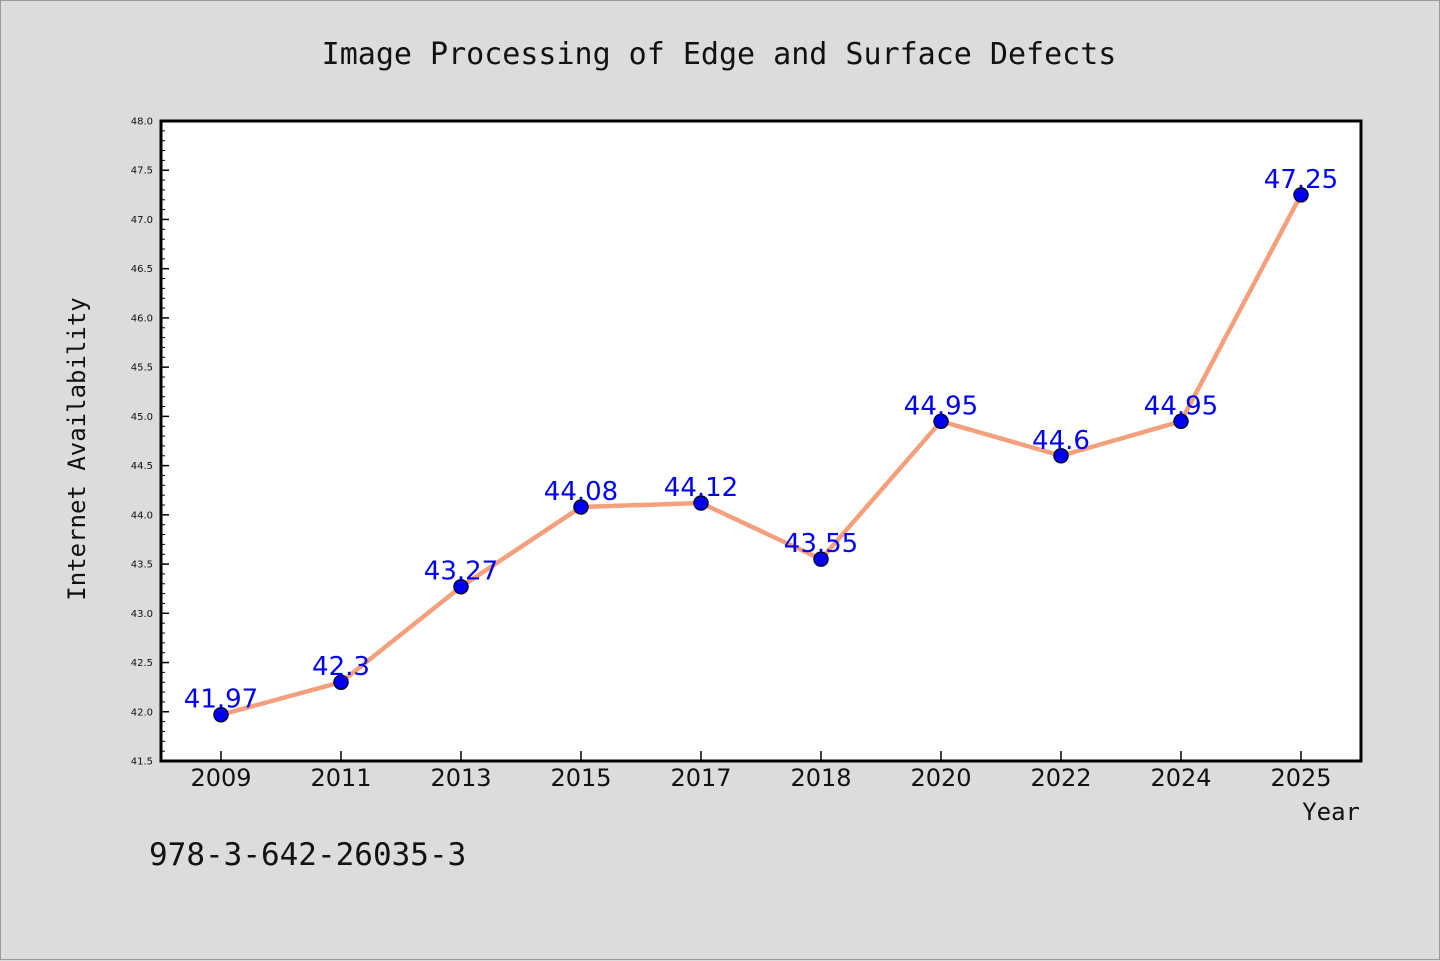 The height and width of the screenshot is (961, 1440). What do you see at coordinates (142, 515) in the screenshot?
I see `y-tick-label: 44.0` at bounding box center [142, 515].